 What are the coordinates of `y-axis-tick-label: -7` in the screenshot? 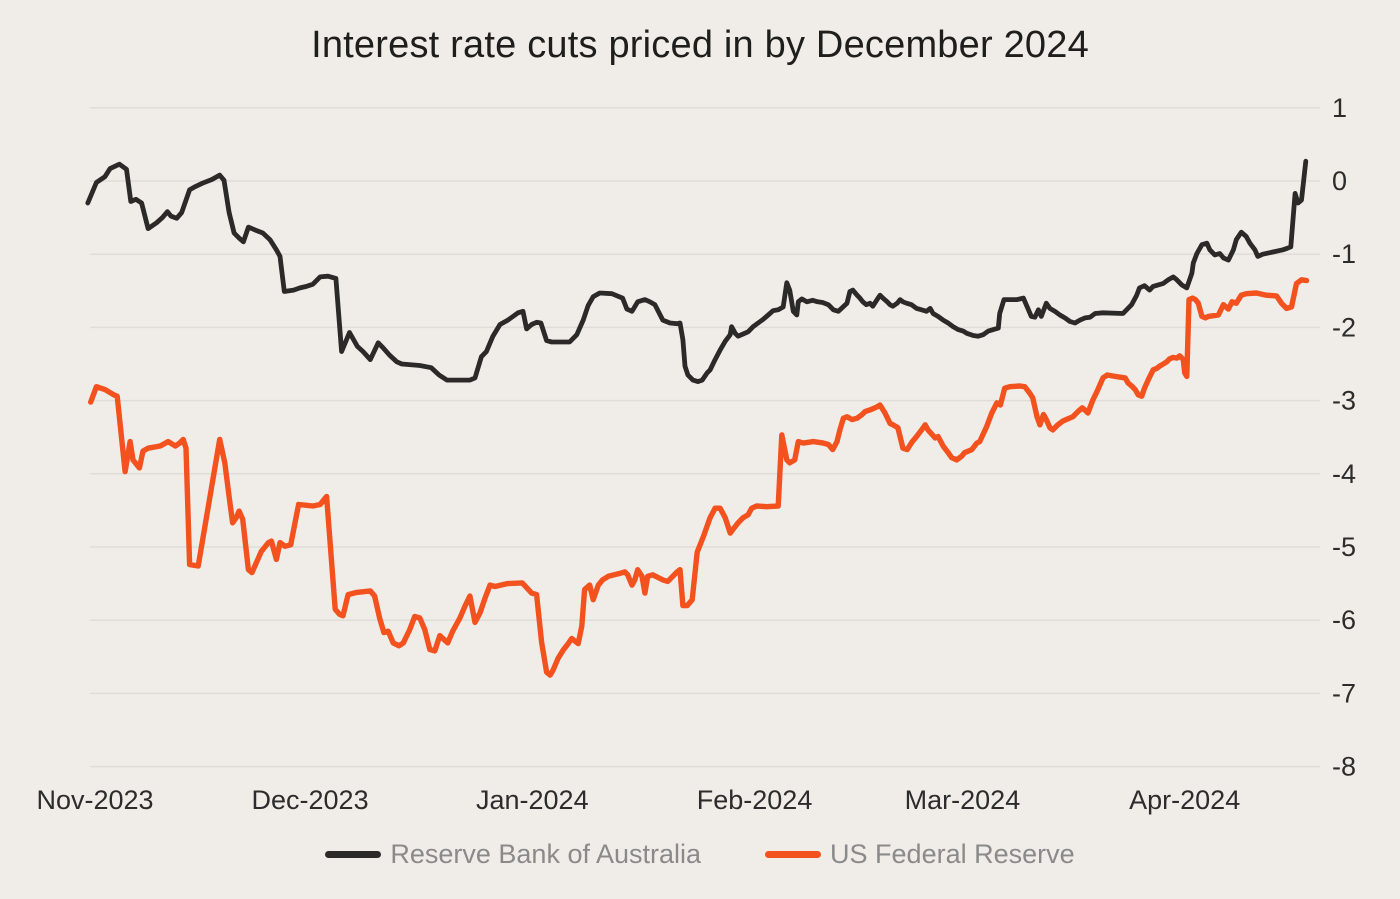 It's located at (1344, 693).